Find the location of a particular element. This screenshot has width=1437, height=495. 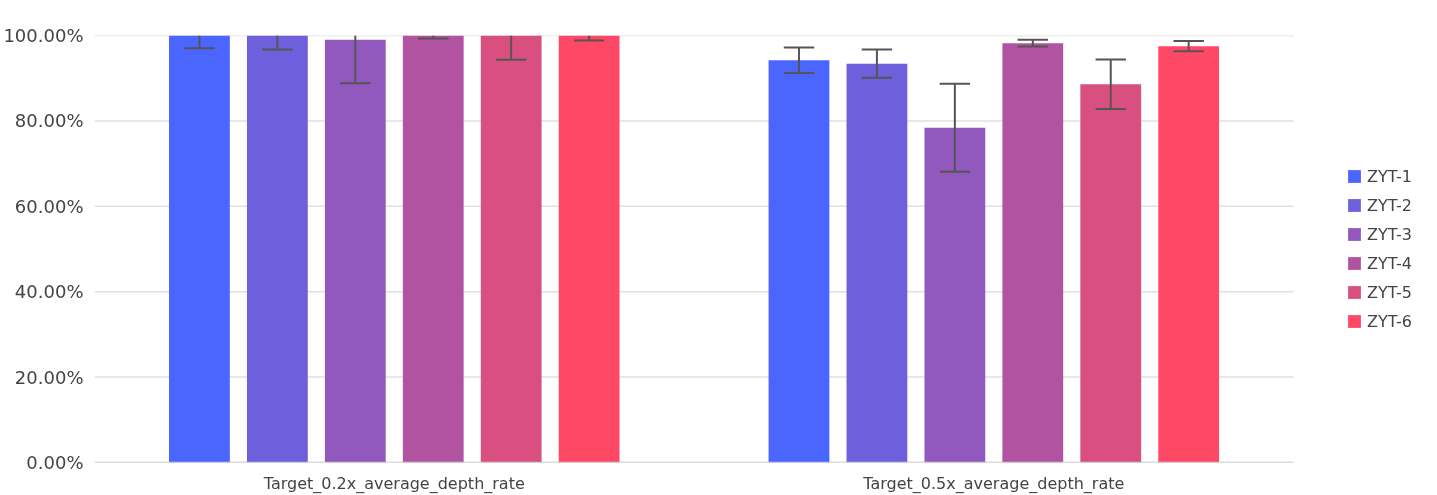

legend-label: ZYT-4 is located at coordinates (1389, 263).